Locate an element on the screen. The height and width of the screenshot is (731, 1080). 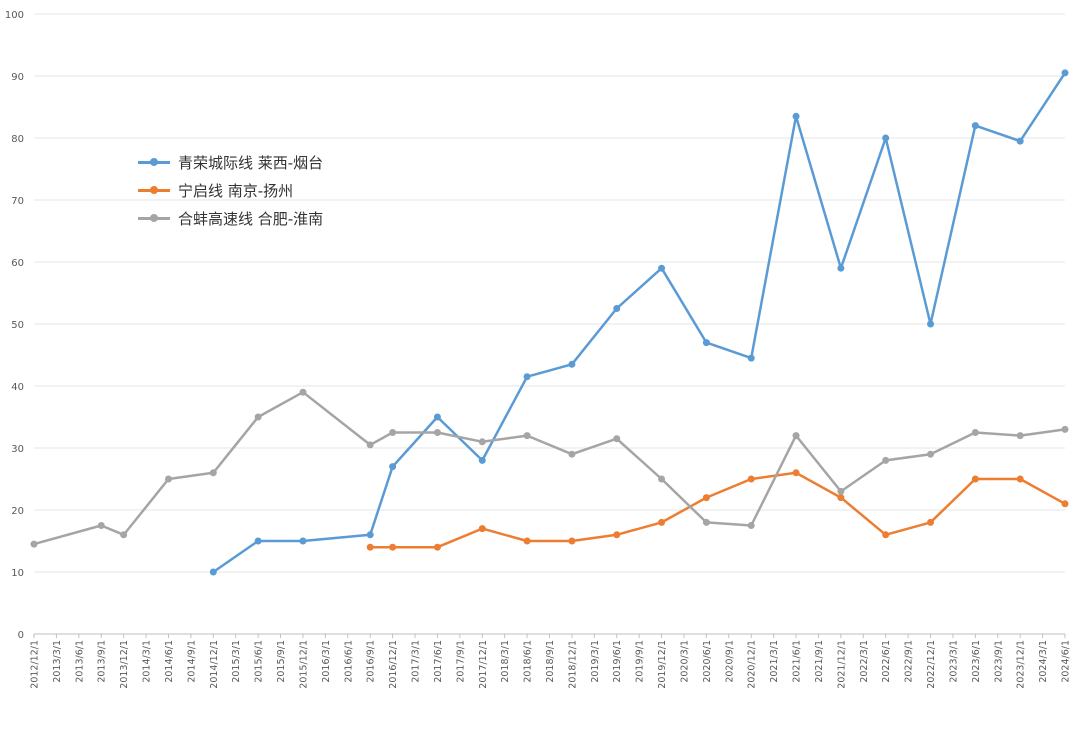
x-tick-label: 2015/6/1 is located at coordinates (259, 661).